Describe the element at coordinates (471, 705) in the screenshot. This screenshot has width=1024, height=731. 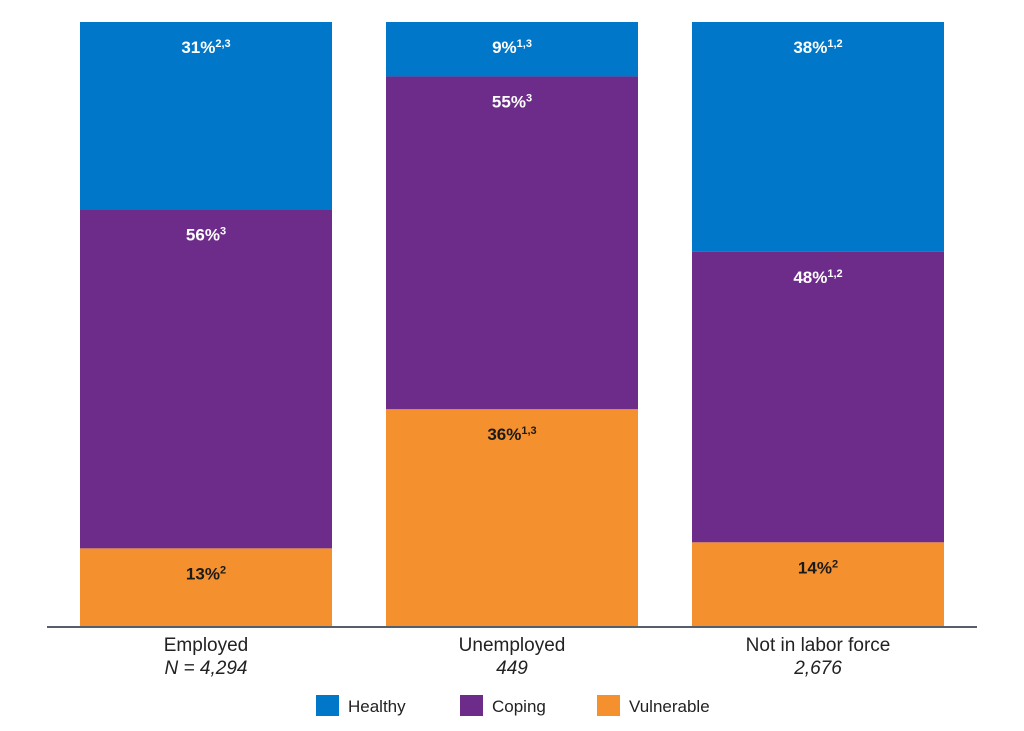
I see `legend-swatch-coping` at that location.